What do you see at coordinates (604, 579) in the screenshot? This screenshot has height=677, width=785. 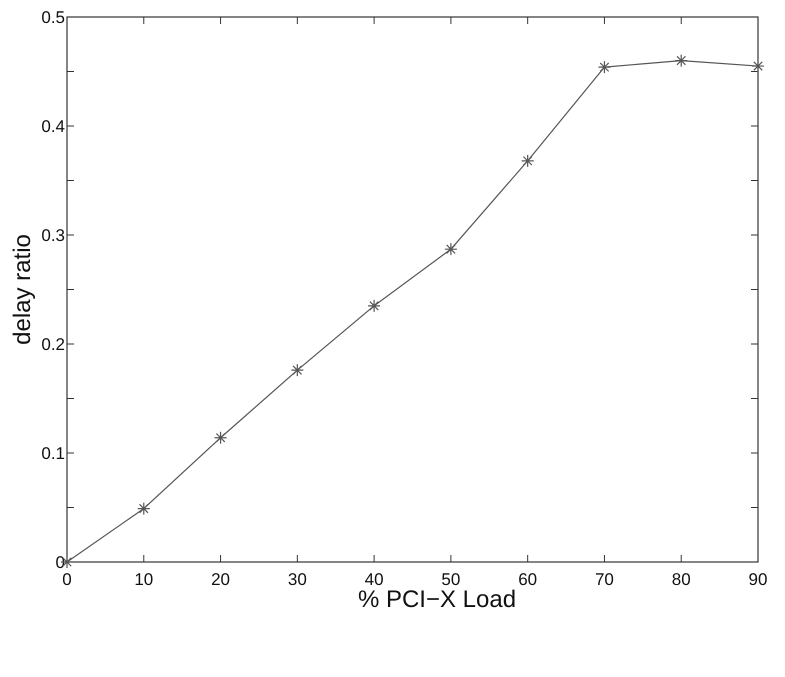 I see `x-tick-label: 70` at bounding box center [604, 579].